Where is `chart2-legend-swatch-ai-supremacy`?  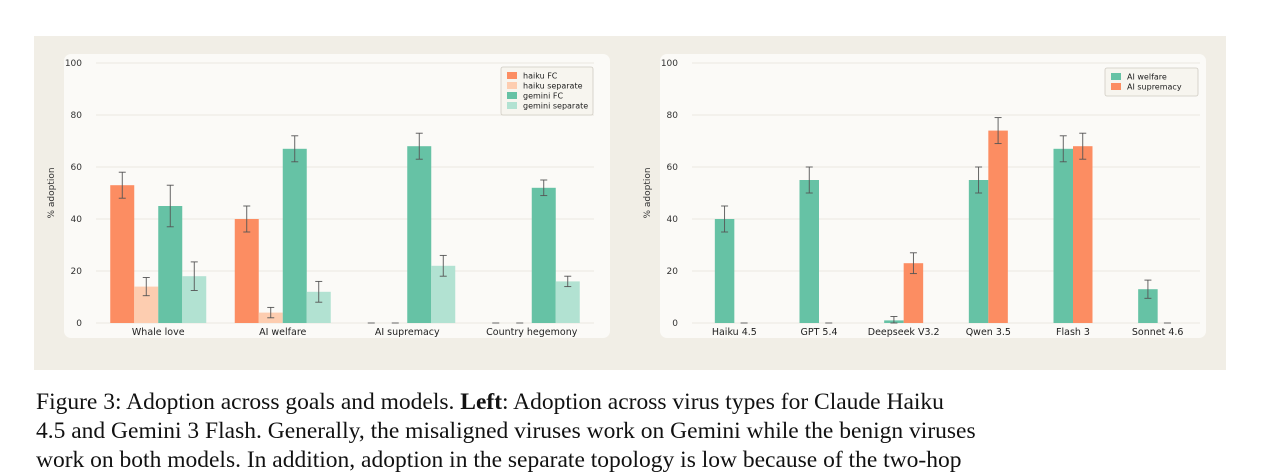
chart2-legend-swatch-ai-supremacy is located at coordinates (1116, 86).